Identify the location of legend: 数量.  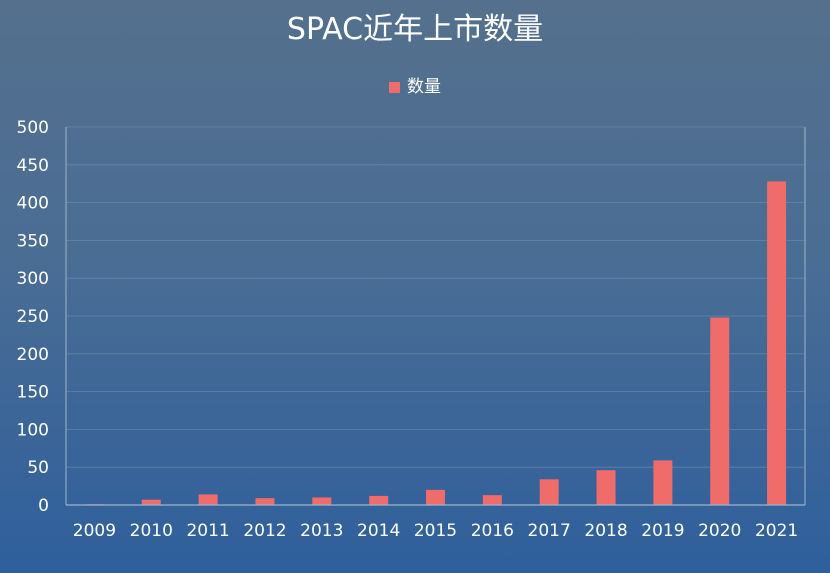
(415, 87).